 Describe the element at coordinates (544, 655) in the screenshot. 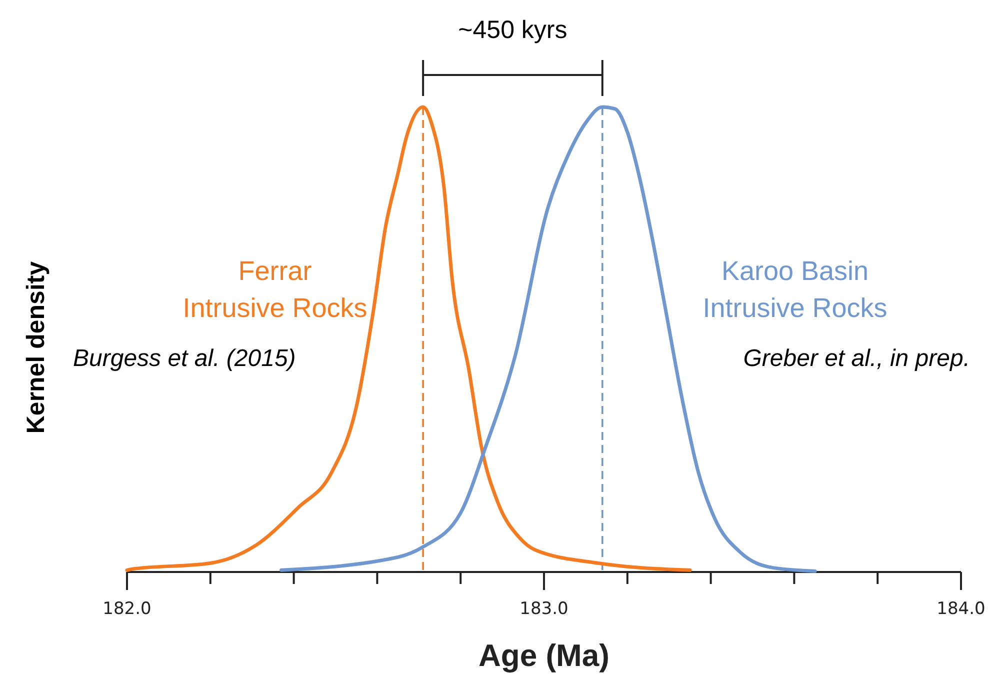

I see `x-axis-title: Age (Ma)` at that location.